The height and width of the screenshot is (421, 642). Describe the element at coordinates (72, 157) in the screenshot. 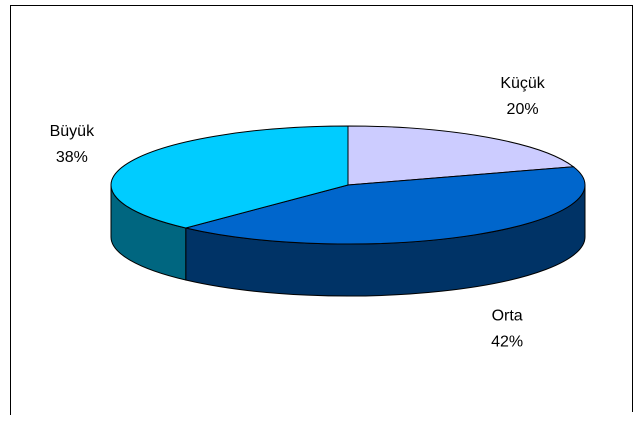

I see `slice-value-label: 38%` at that location.